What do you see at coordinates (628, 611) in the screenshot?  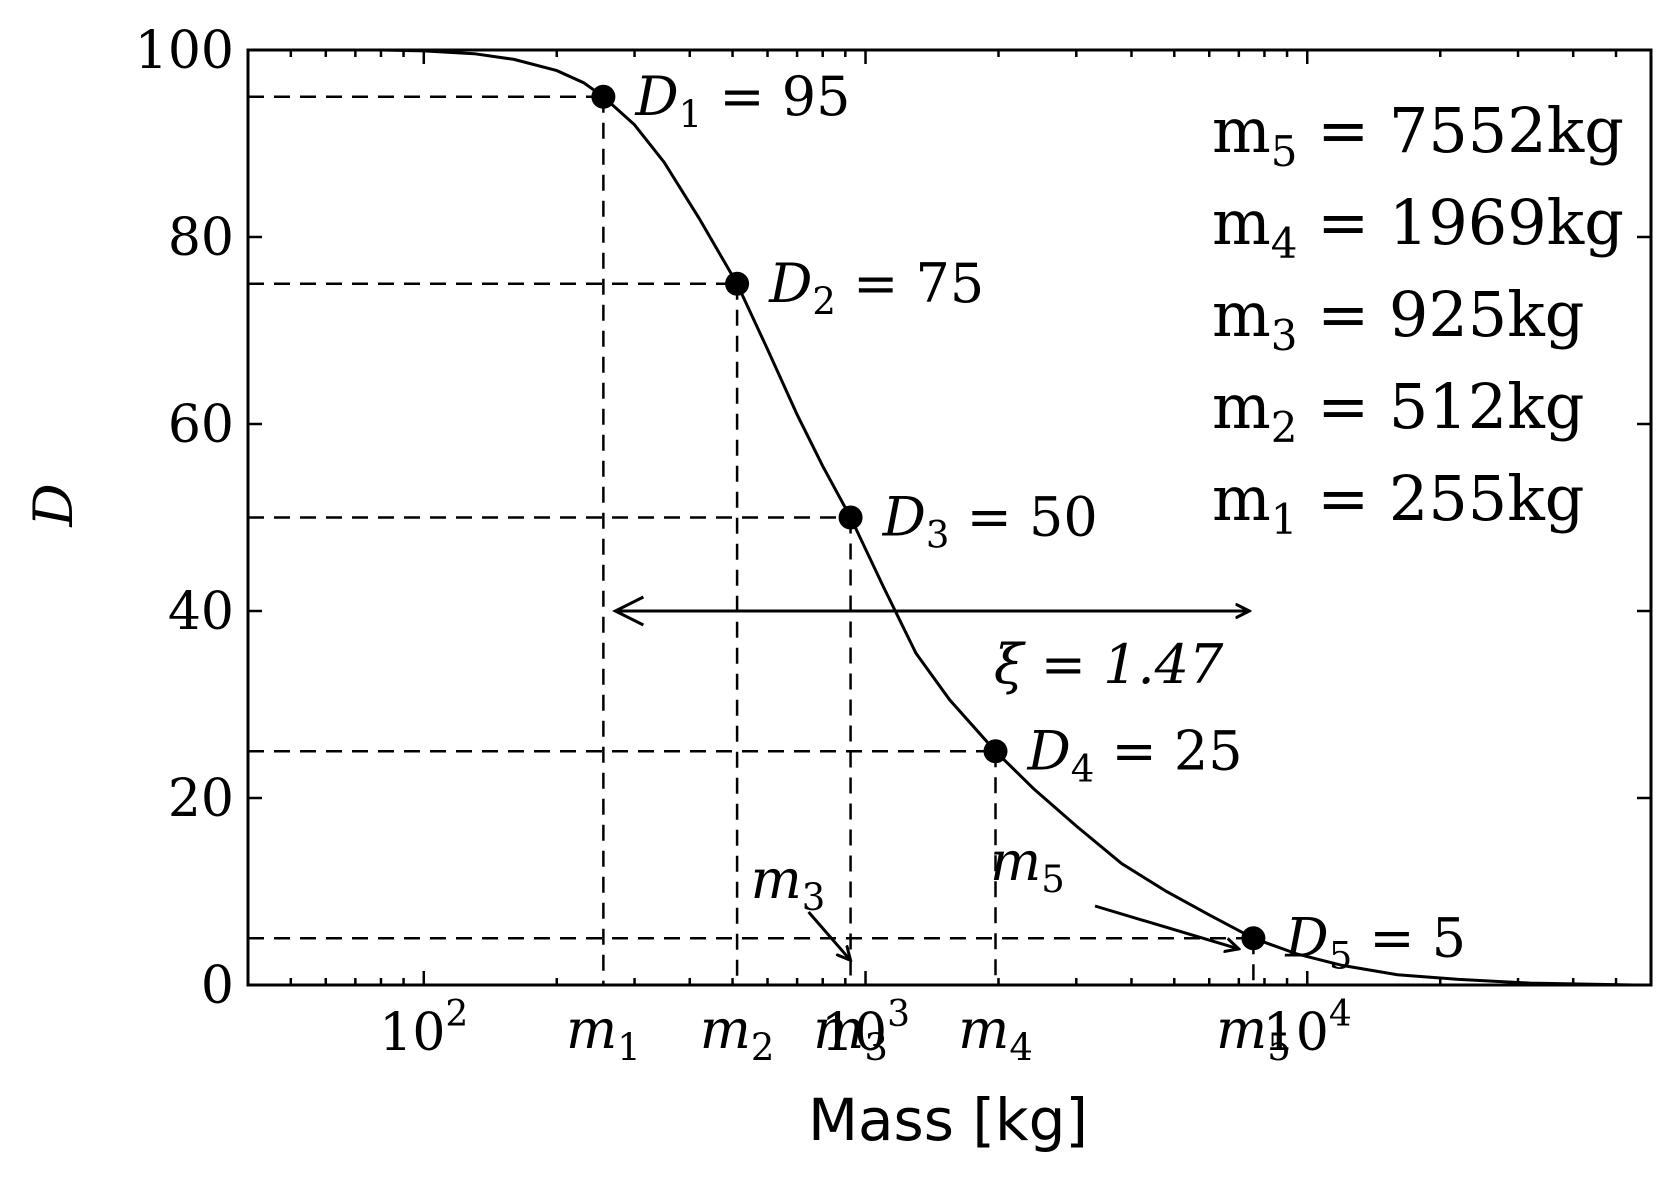 I see `spread-arrow-head-left` at bounding box center [628, 611].